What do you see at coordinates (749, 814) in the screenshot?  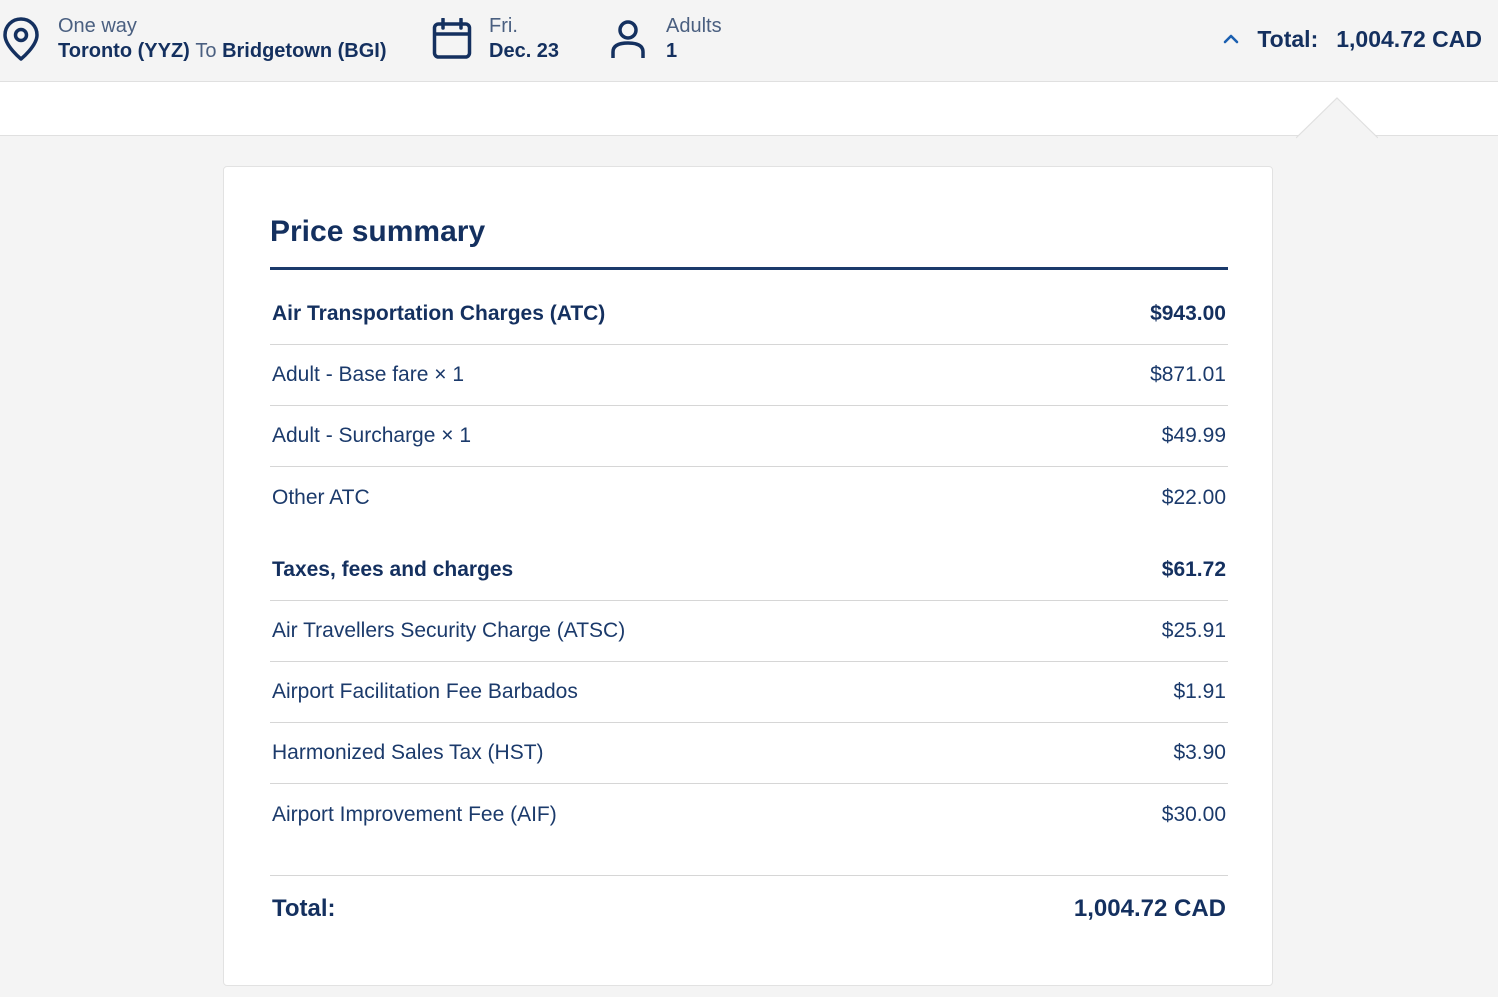 I see `line-item: Airport Improvement Fee (AIF) $30.00` at bounding box center [749, 814].